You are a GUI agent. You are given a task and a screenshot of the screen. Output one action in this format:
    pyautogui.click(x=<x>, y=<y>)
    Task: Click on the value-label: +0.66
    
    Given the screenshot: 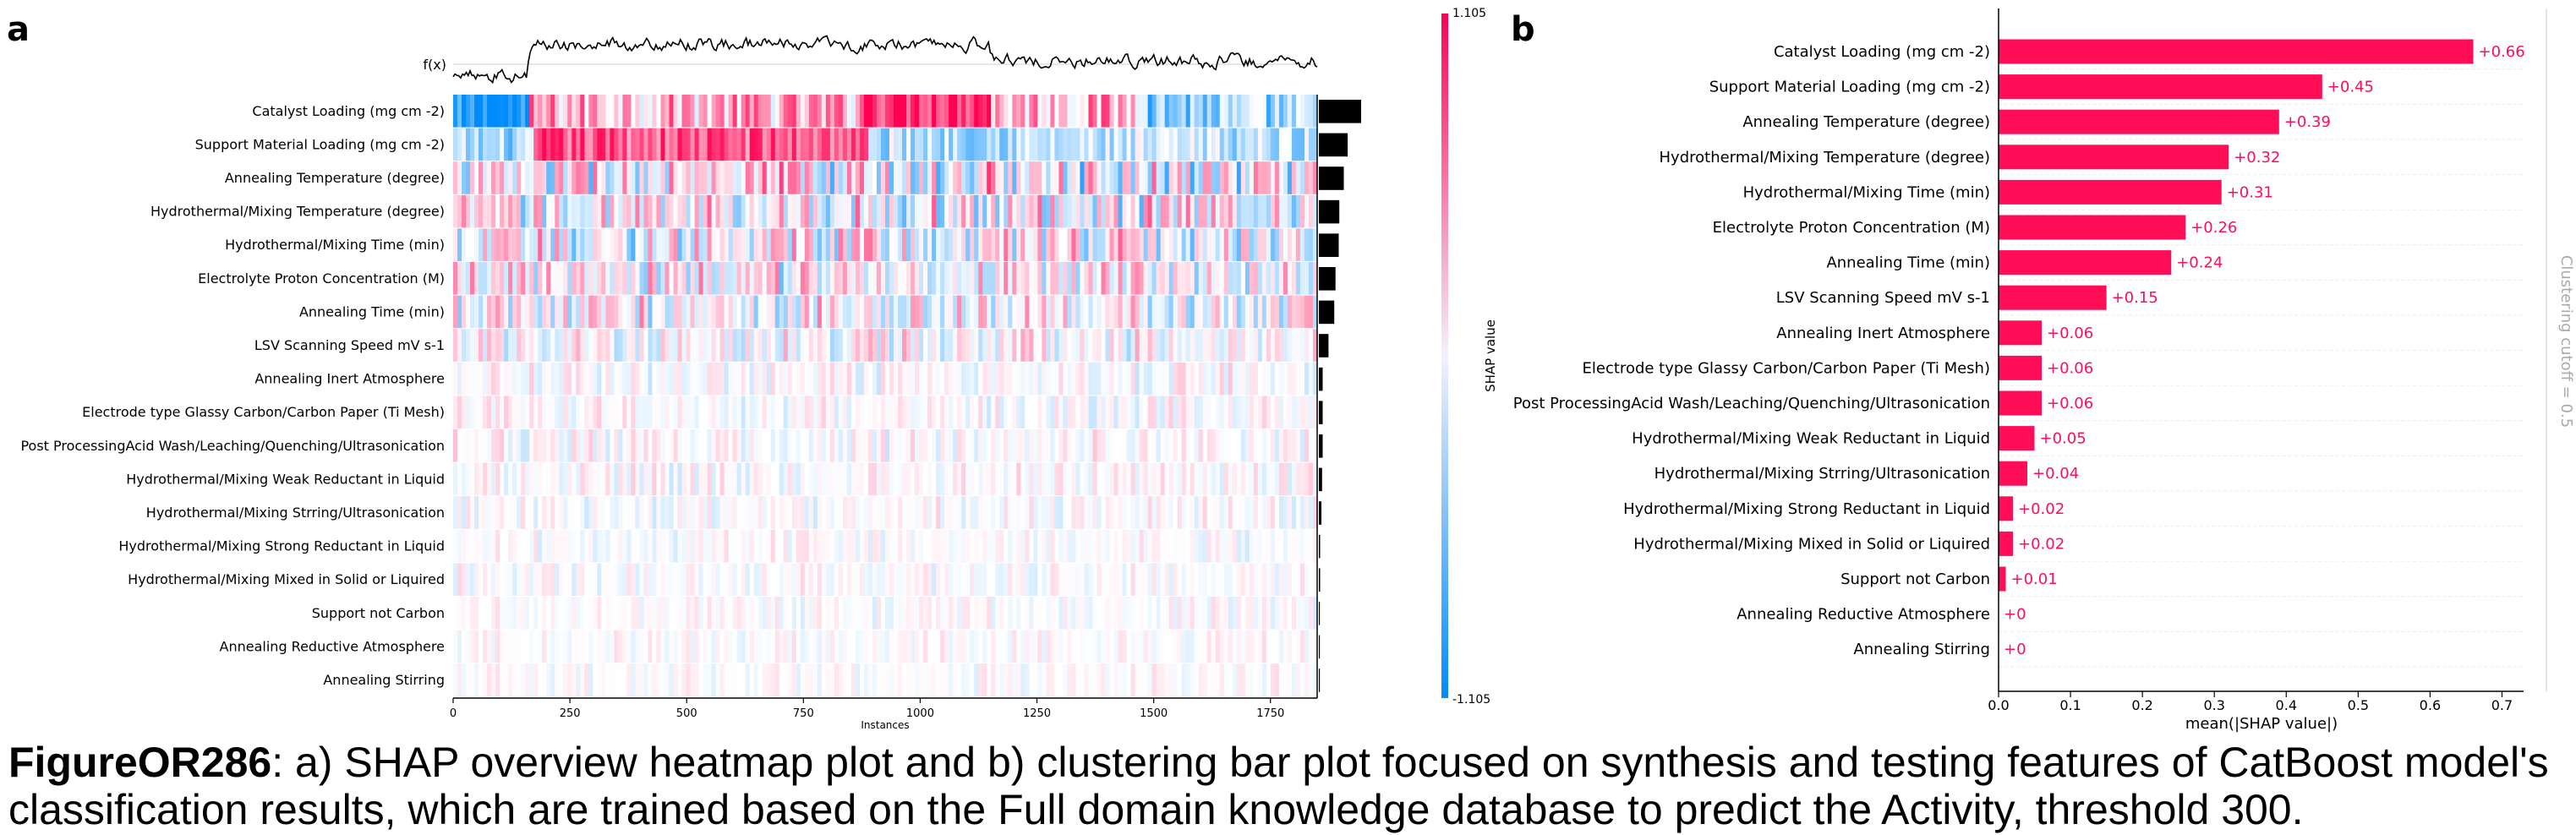 What is the action you would take?
    pyautogui.click(x=2502, y=52)
    